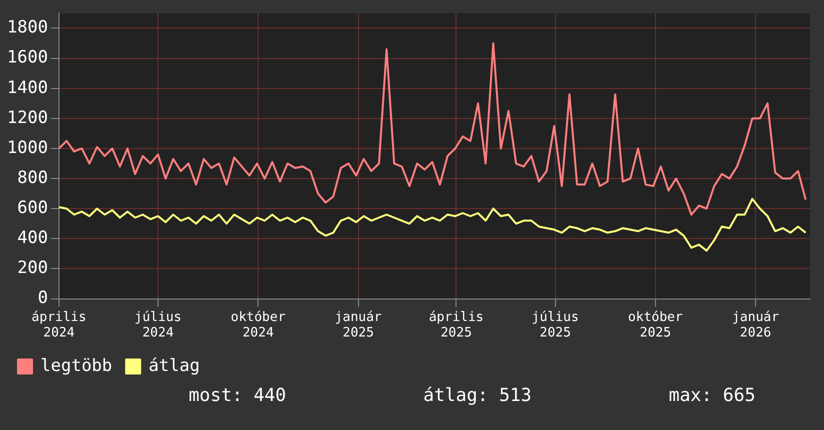 The width and height of the screenshot is (824, 430). Describe the element at coordinates (32, 268) in the screenshot. I see `y-tick-label: 200` at that location.